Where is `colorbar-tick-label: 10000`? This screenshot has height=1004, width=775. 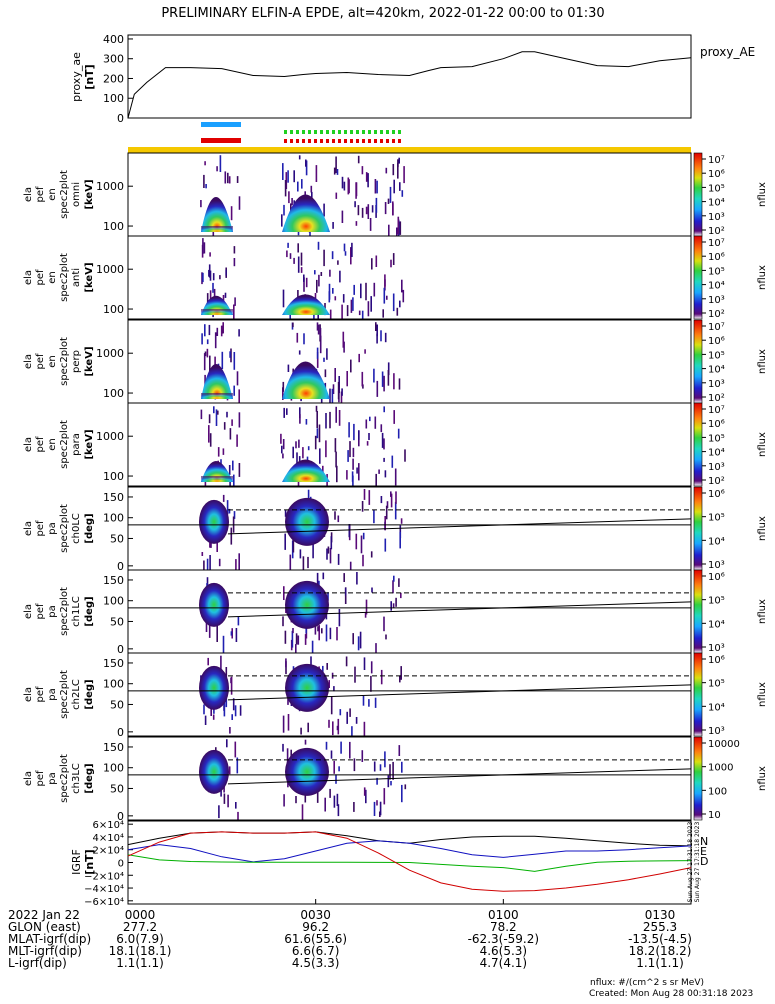
colorbar-tick-label: 10000 is located at coordinates (724, 744).